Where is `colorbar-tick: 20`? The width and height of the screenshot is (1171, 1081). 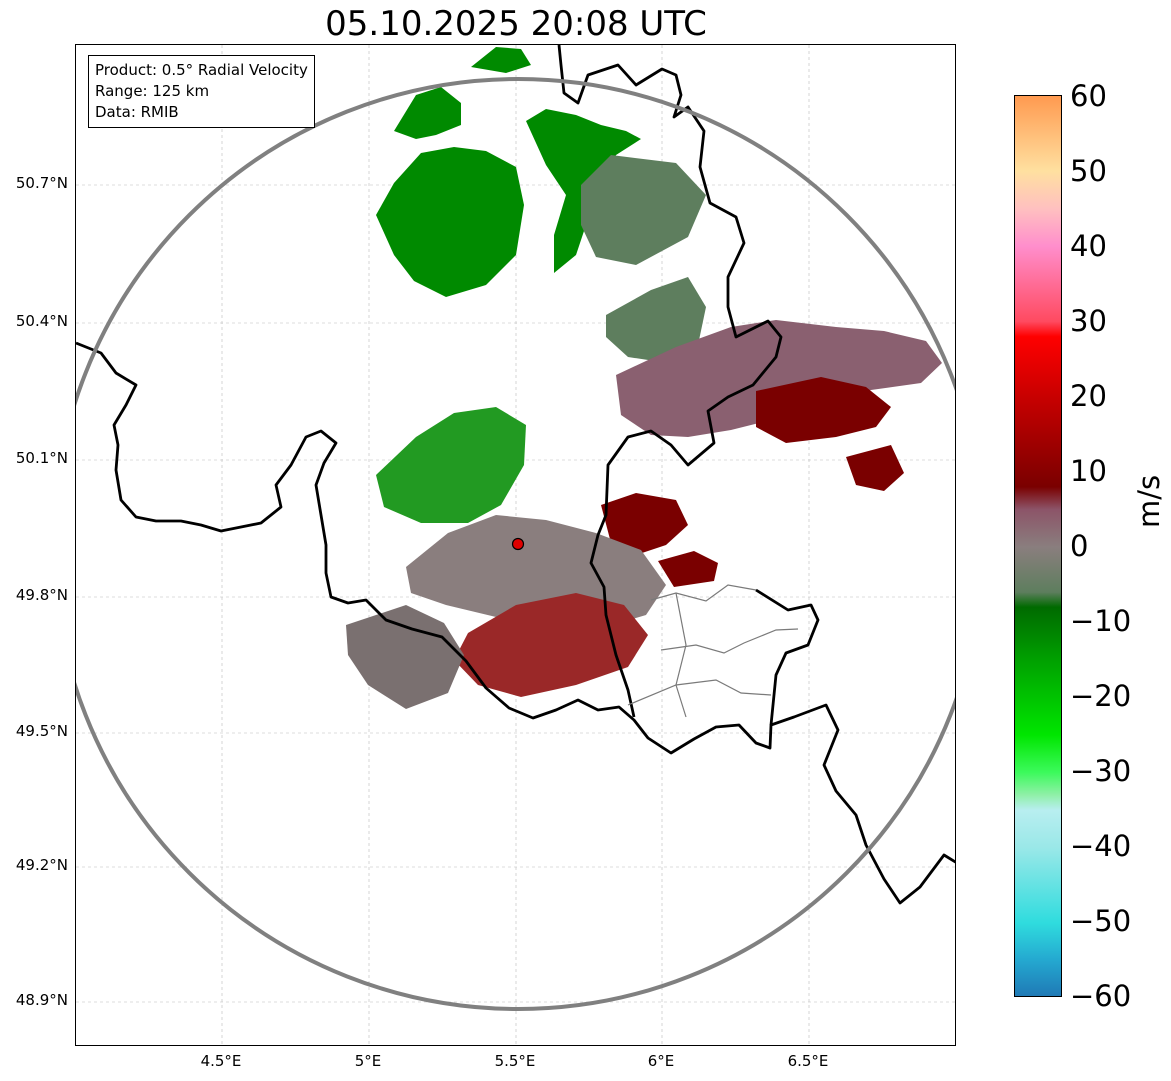
colorbar-tick: 20 is located at coordinates (1088, 396).